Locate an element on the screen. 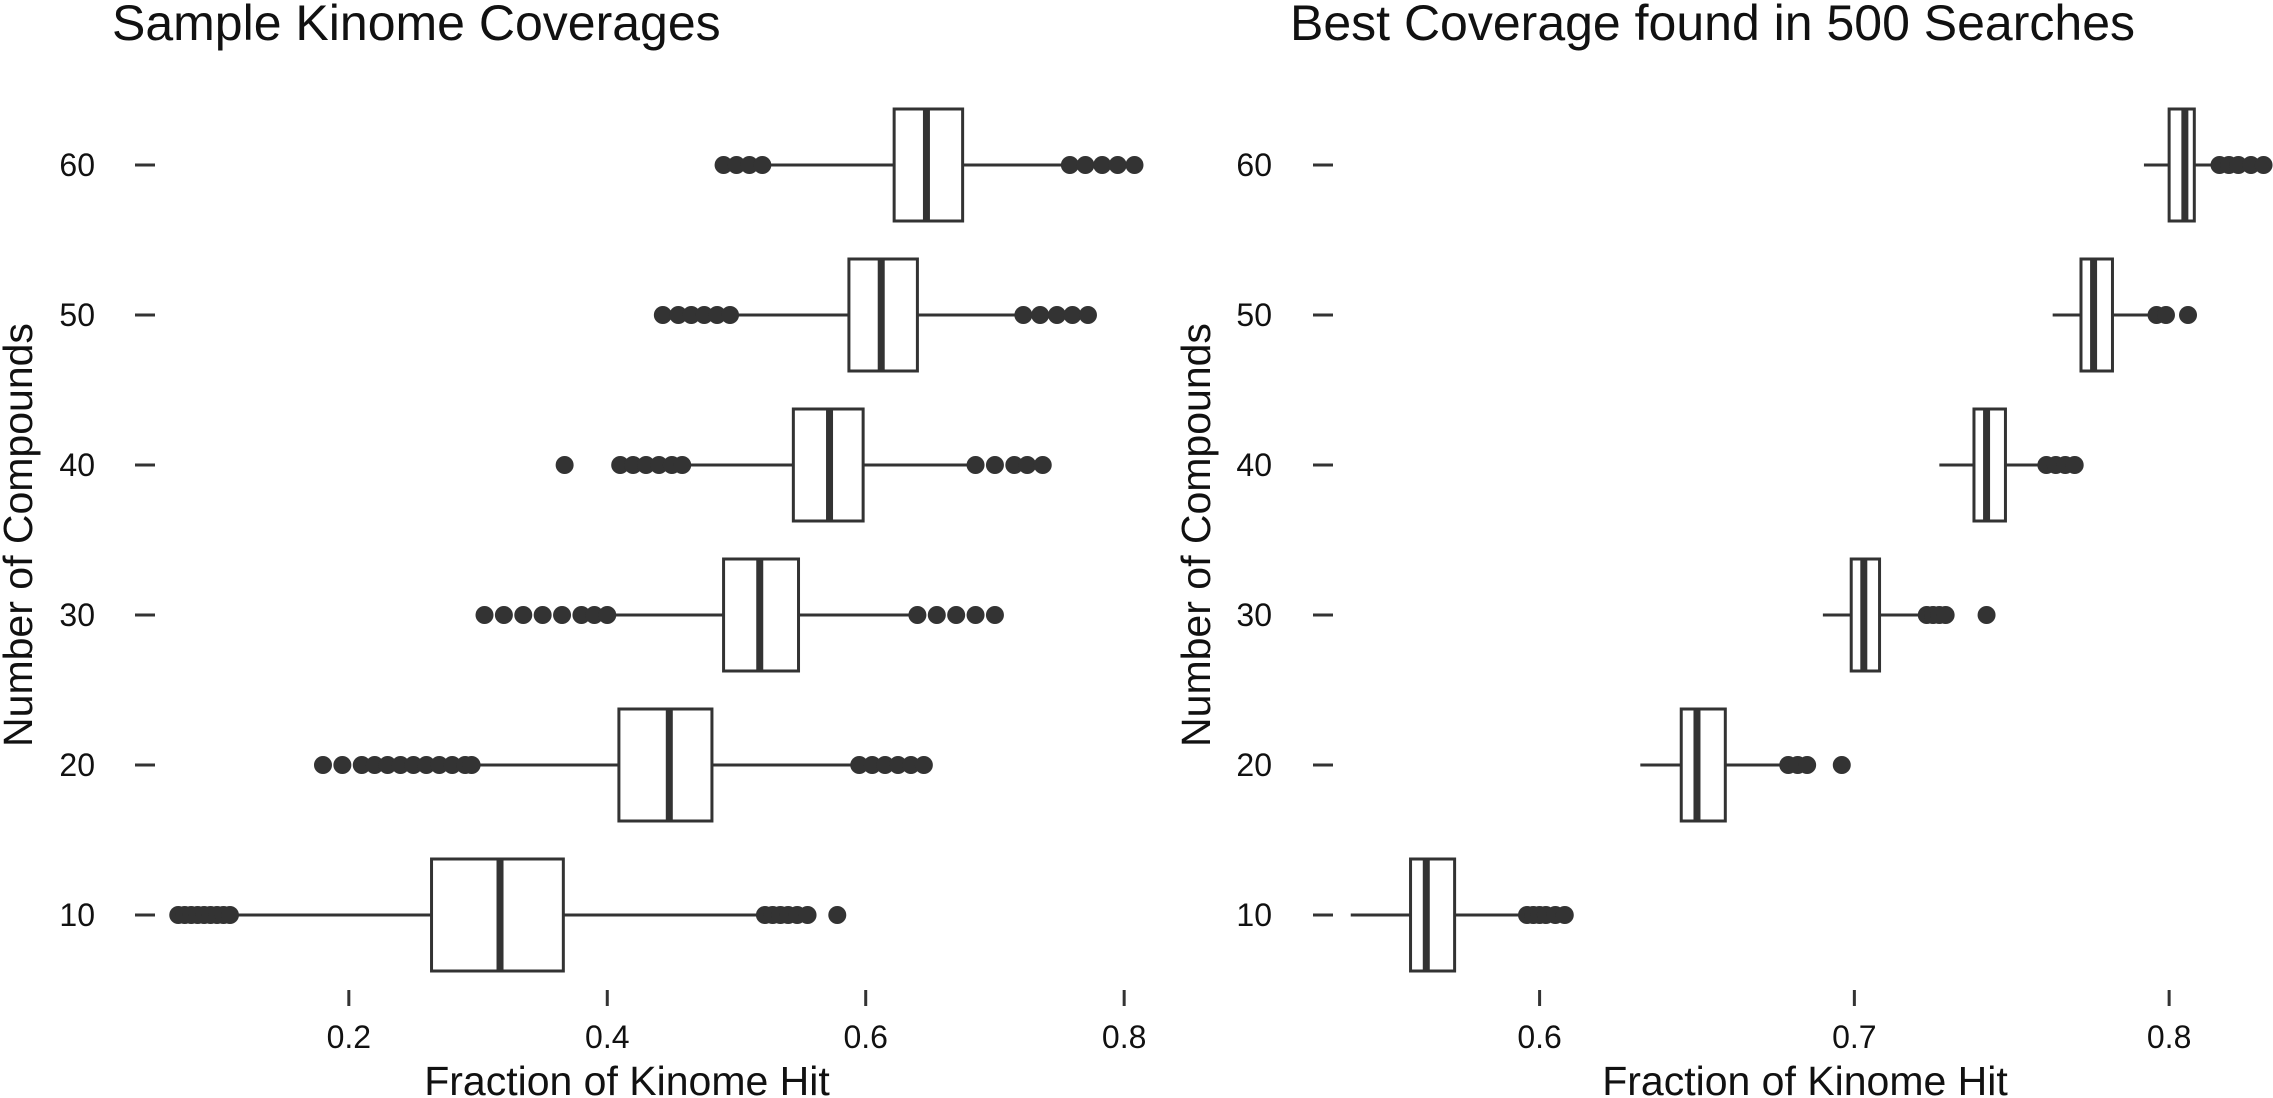 The width and height of the screenshot is (2273, 1098). x-tick-label: 0.2 is located at coordinates (349, 1037).